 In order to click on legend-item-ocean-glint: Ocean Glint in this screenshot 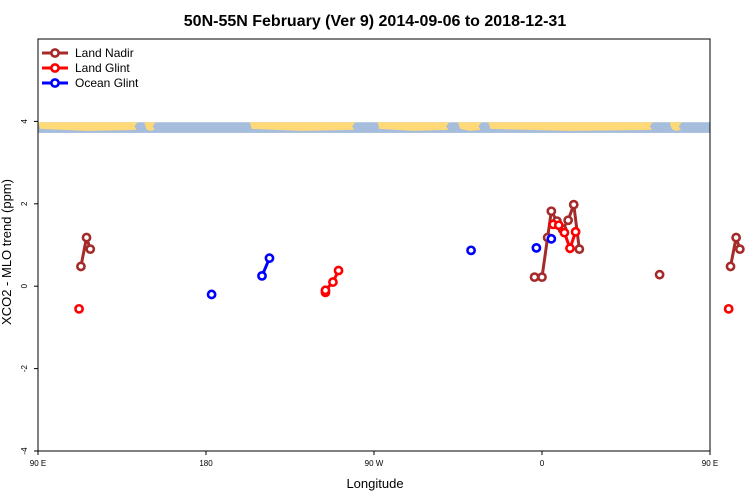, I will do `click(90, 83)`.